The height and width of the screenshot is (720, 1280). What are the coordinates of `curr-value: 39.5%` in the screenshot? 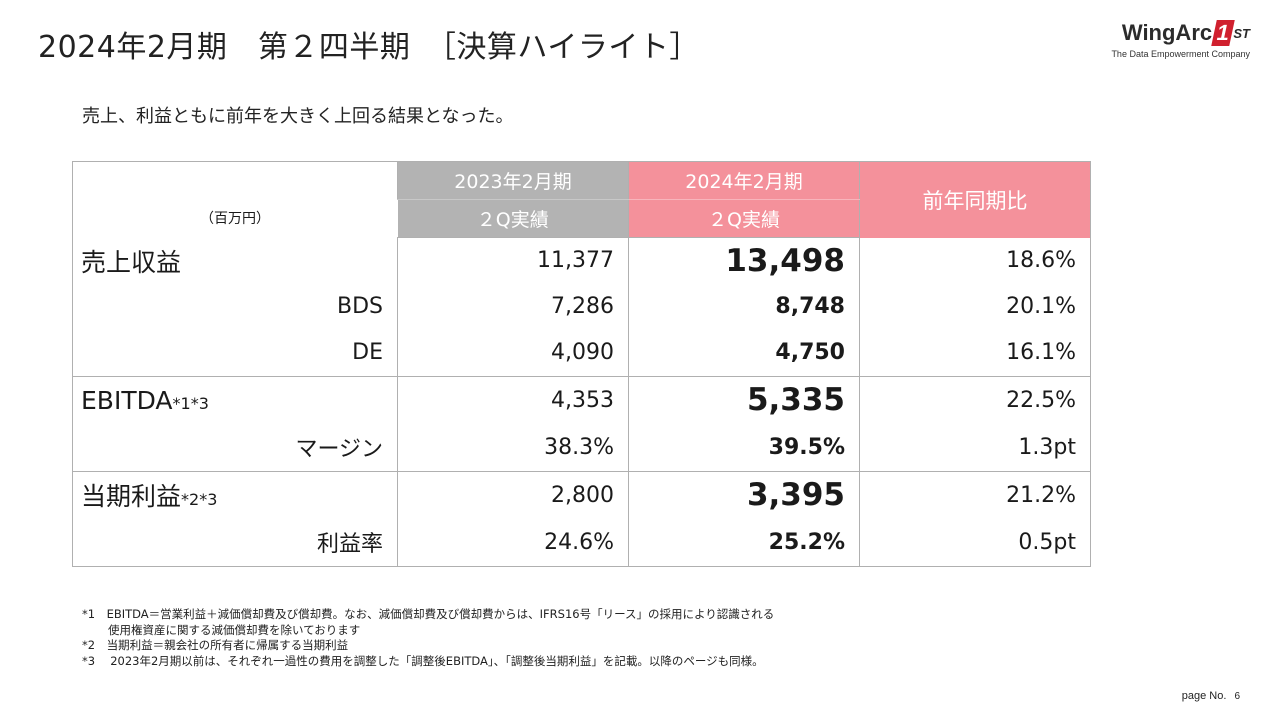 It's located at (744, 447).